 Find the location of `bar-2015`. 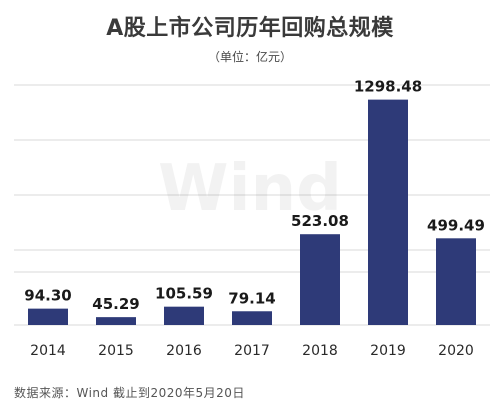

bar-2015 is located at coordinates (116, 321).